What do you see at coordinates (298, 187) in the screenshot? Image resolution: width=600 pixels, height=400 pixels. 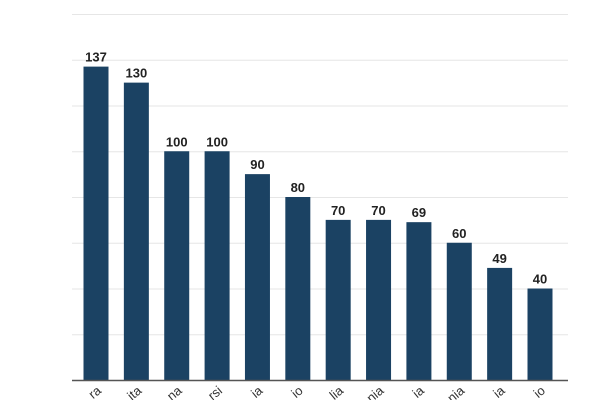 I see `data-label: 80` at bounding box center [298, 187].